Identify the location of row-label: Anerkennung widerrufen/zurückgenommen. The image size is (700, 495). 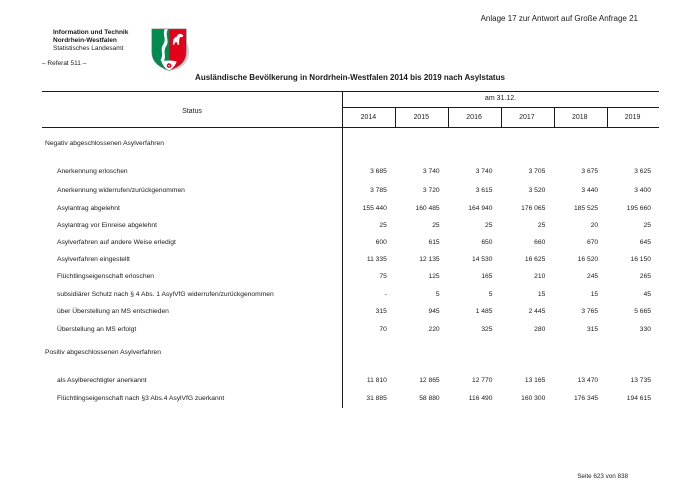
(121, 190).